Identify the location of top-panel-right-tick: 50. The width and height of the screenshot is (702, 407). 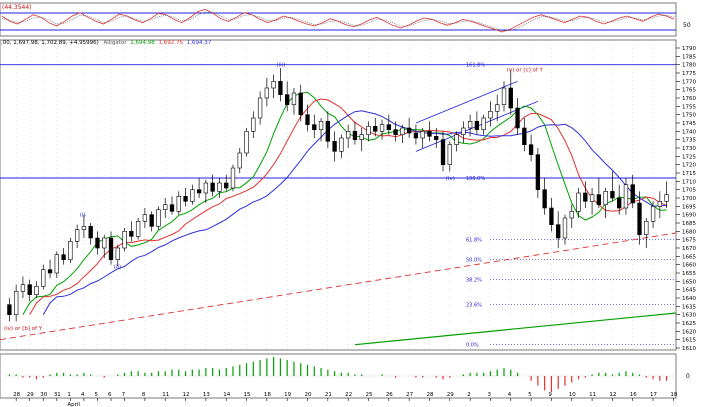
(687, 25).